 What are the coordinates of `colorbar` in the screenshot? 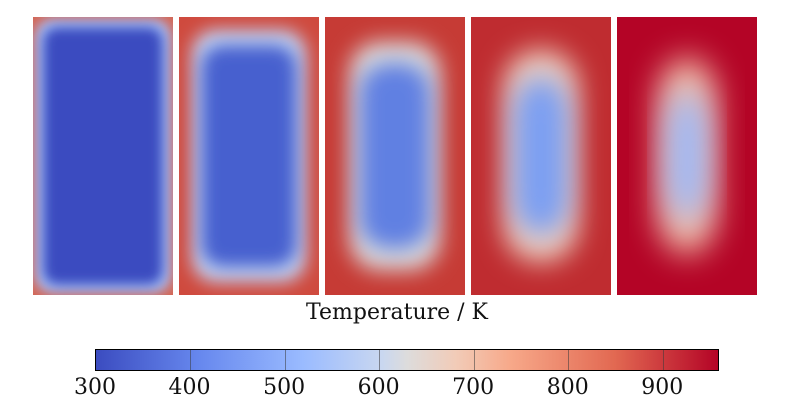 It's located at (407, 360).